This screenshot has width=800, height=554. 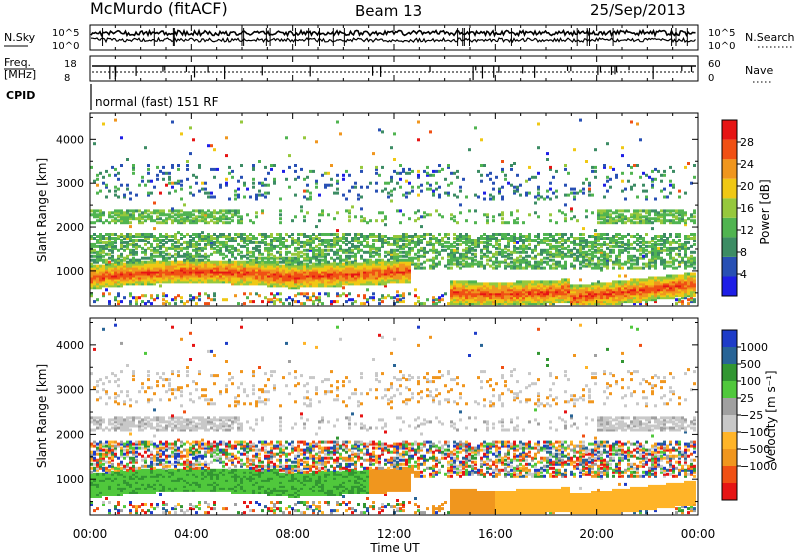 I want to click on freq-label-2: [MHz], so click(x=20, y=74).